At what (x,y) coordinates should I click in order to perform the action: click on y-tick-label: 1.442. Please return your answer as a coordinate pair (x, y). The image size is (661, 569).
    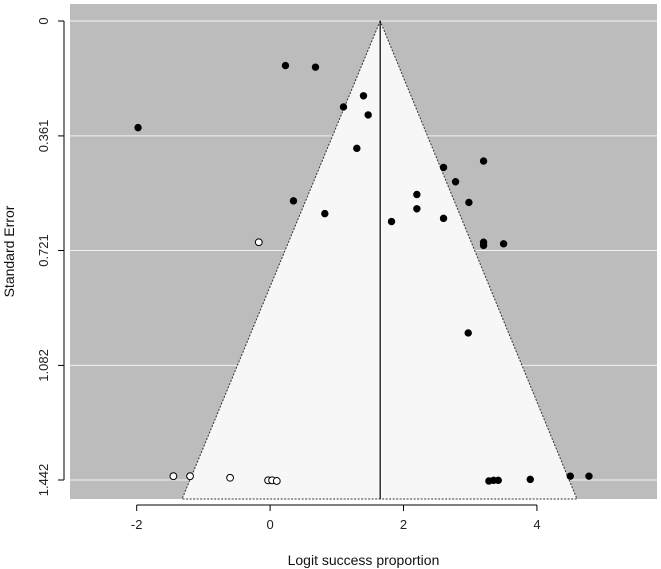
    Looking at the image, I should click on (43, 480).